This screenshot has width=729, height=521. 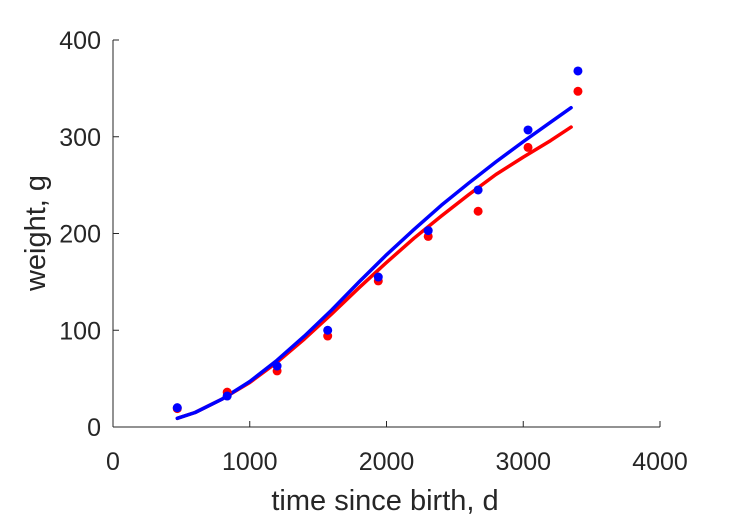 I want to click on x-axis-label: time since birth, d, so click(x=384, y=501).